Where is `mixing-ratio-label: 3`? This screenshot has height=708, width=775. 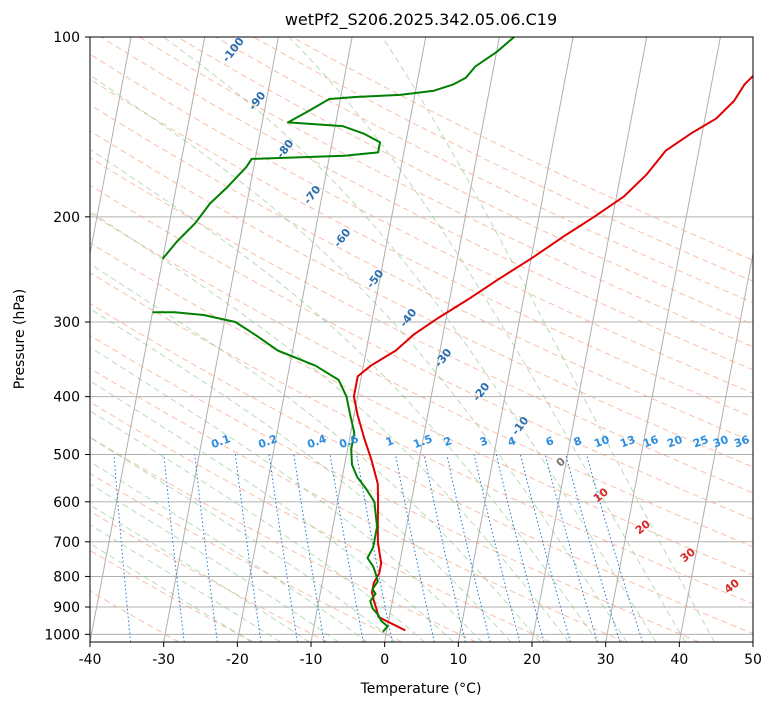
mixing-ratio-label: 3 is located at coordinates (484, 441).